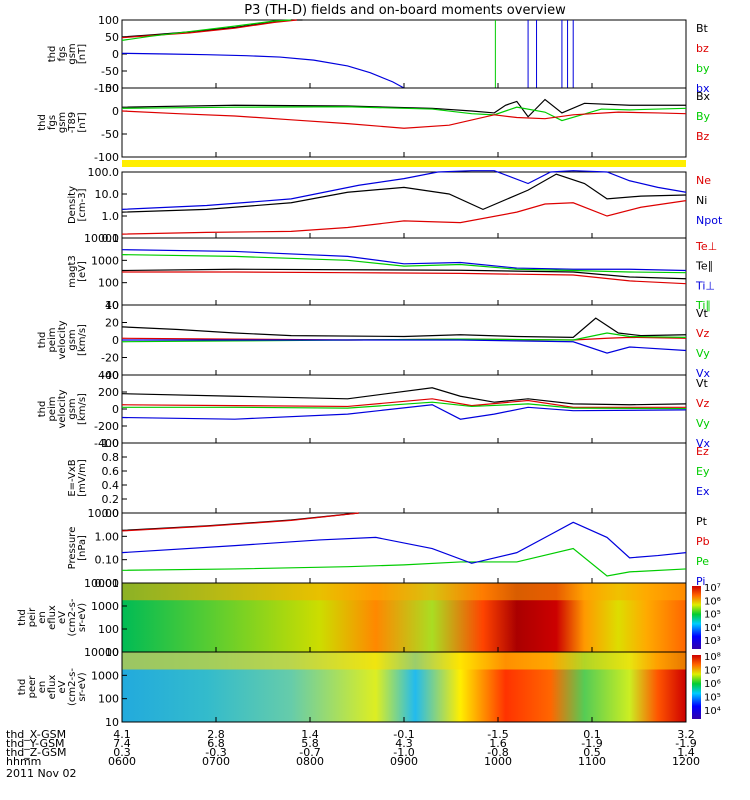  I want to click on footer-value: 0700, so click(216, 761).